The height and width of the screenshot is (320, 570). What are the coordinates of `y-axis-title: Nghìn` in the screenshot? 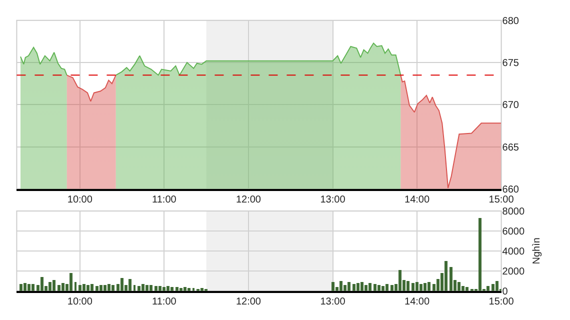 It's located at (536, 251).